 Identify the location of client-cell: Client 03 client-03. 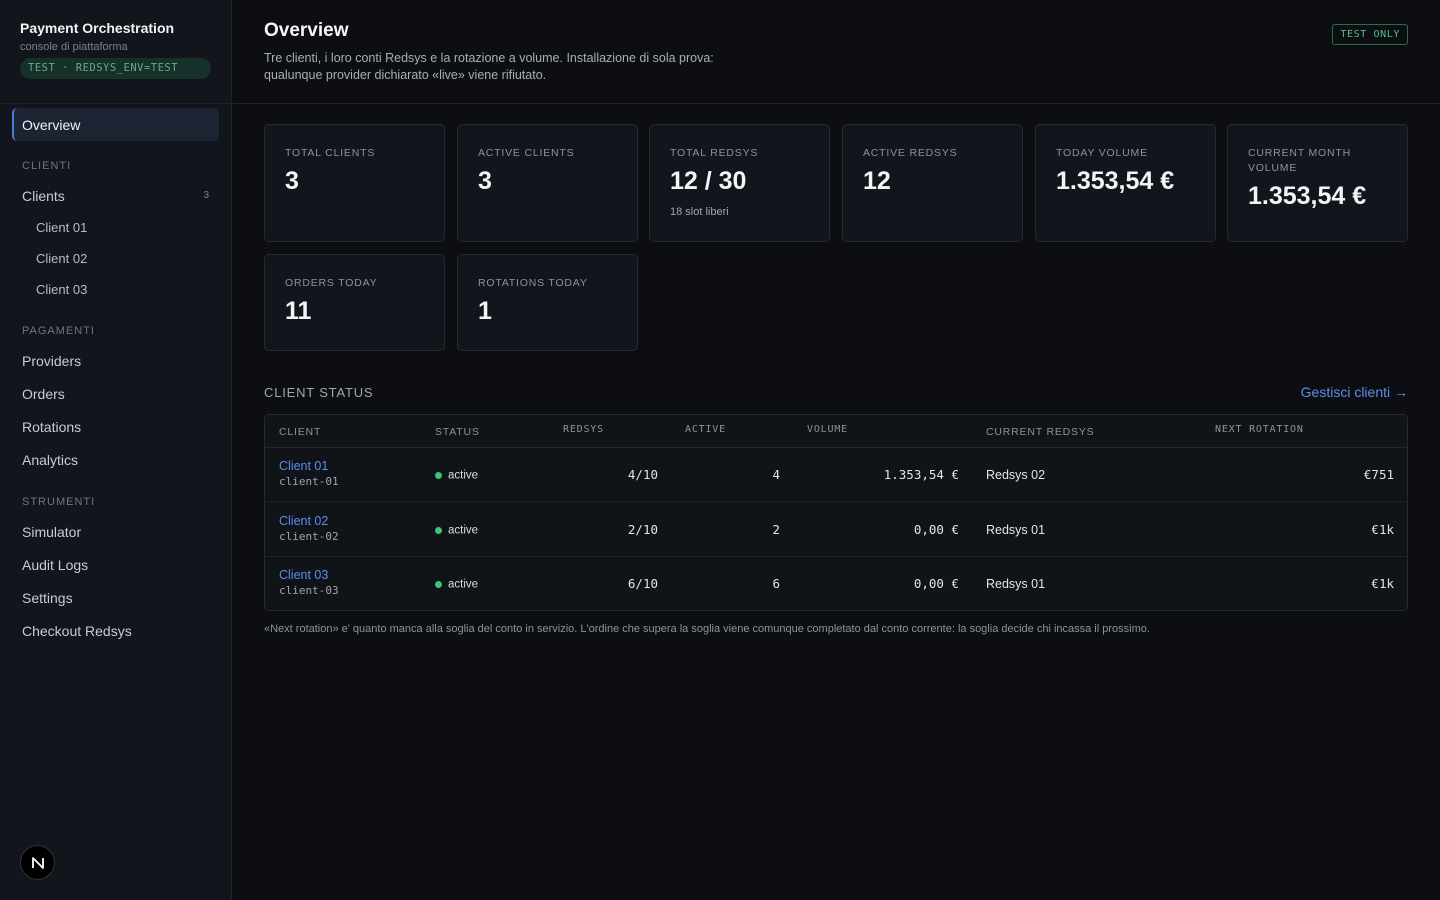
(309, 582).